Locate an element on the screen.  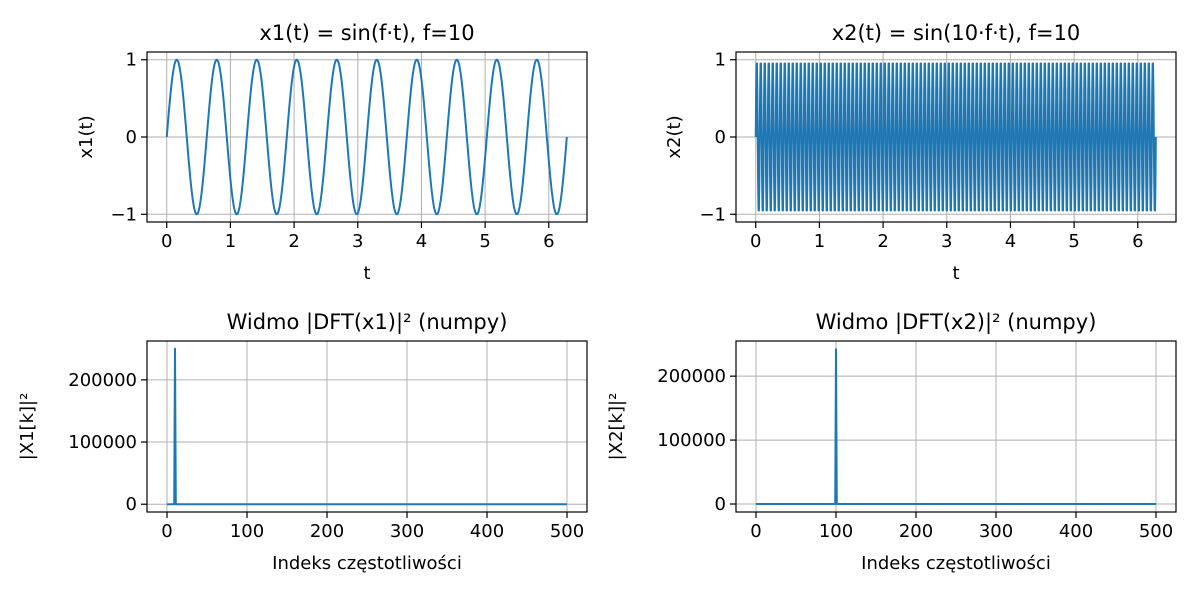
series-line-x1 is located at coordinates (366, 137).